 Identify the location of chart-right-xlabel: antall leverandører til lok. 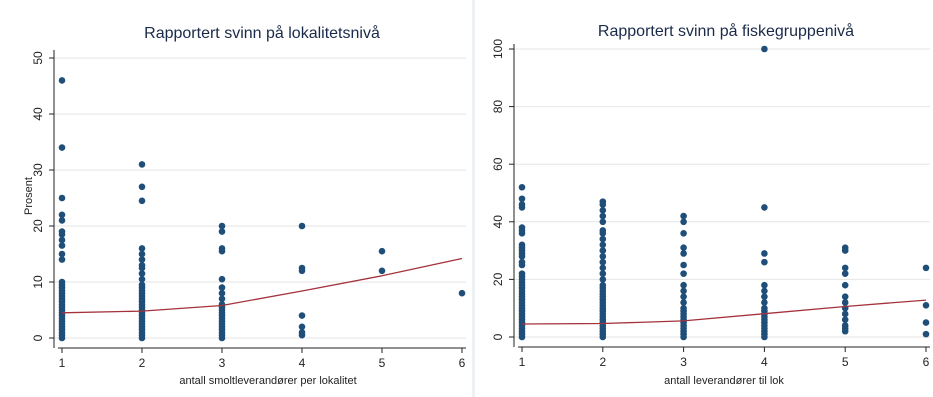
(724, 381).